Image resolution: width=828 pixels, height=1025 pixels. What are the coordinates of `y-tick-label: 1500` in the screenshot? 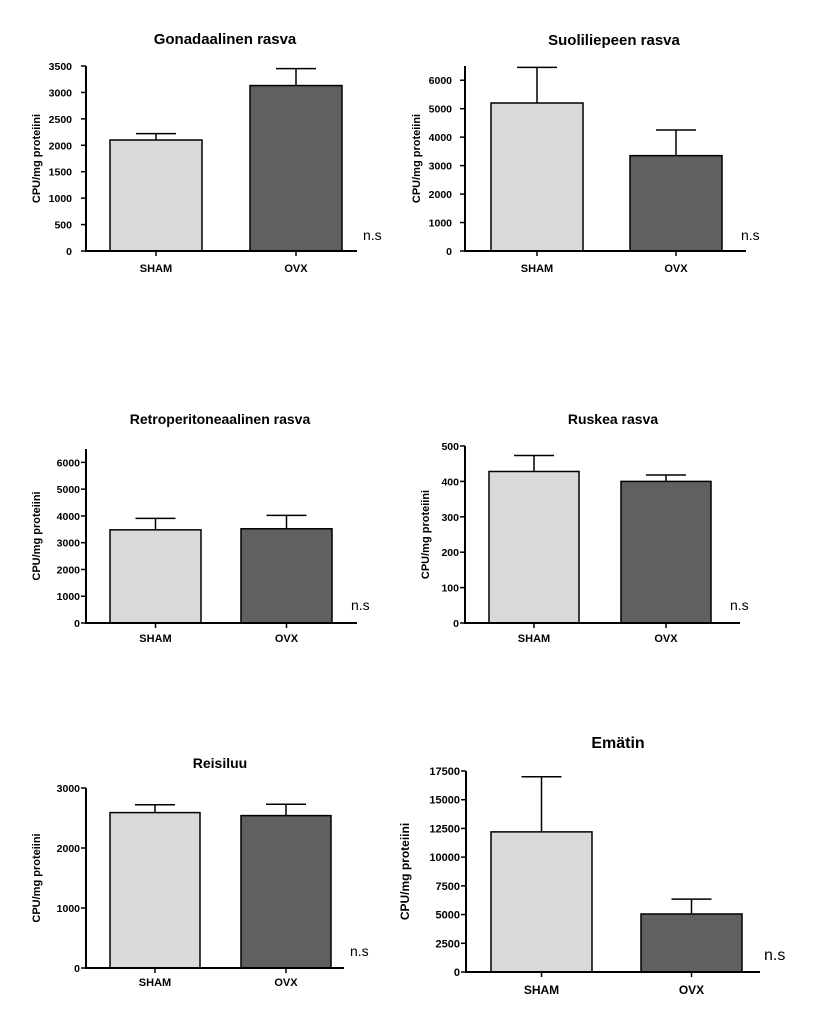 It's located at (61, 173).